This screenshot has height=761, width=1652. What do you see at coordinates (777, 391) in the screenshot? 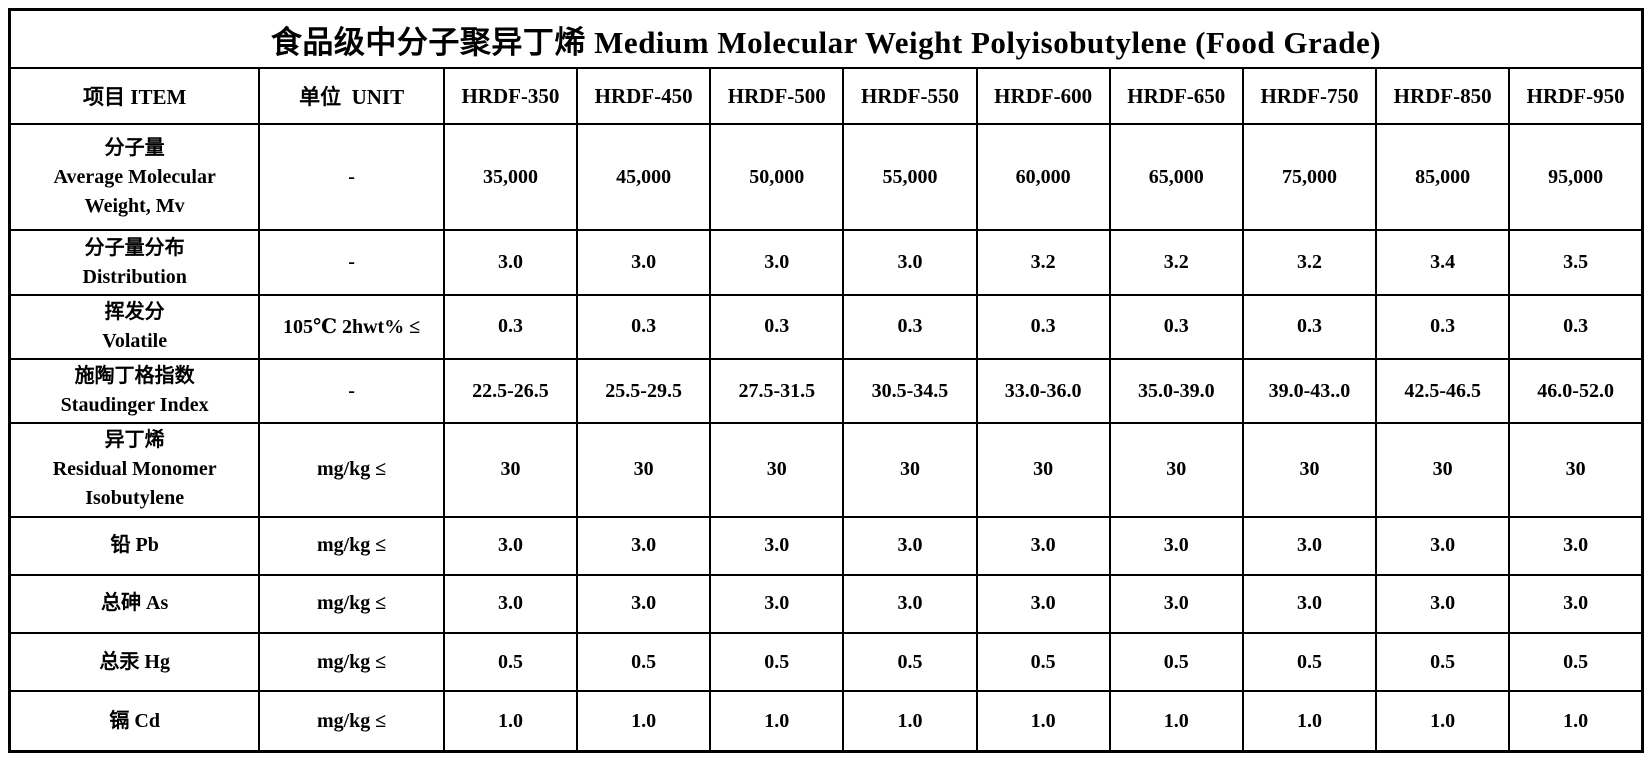
I see `value-cell: 27.5-31.5` at bounding box center [777, 391].